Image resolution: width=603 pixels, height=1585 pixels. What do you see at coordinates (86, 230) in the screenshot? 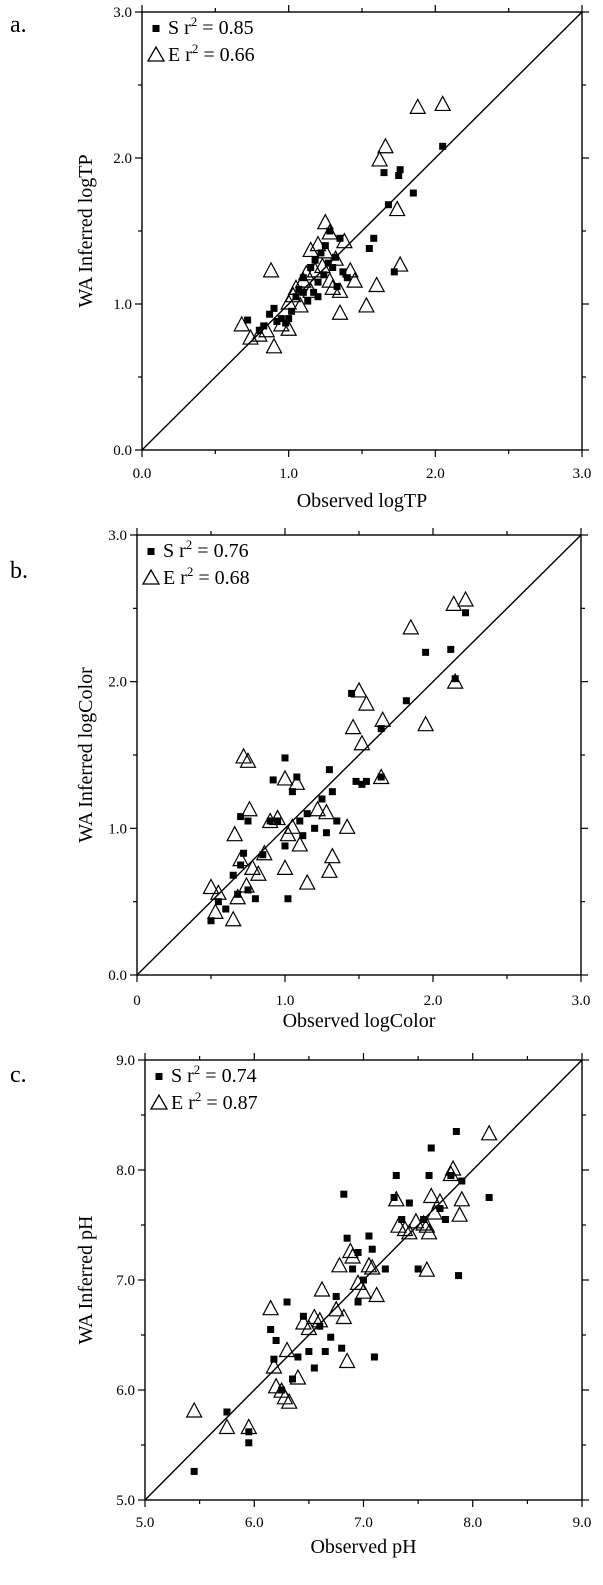
I see `y-axis-title: WA Inferred logTP` at bounding box center [86, 230].